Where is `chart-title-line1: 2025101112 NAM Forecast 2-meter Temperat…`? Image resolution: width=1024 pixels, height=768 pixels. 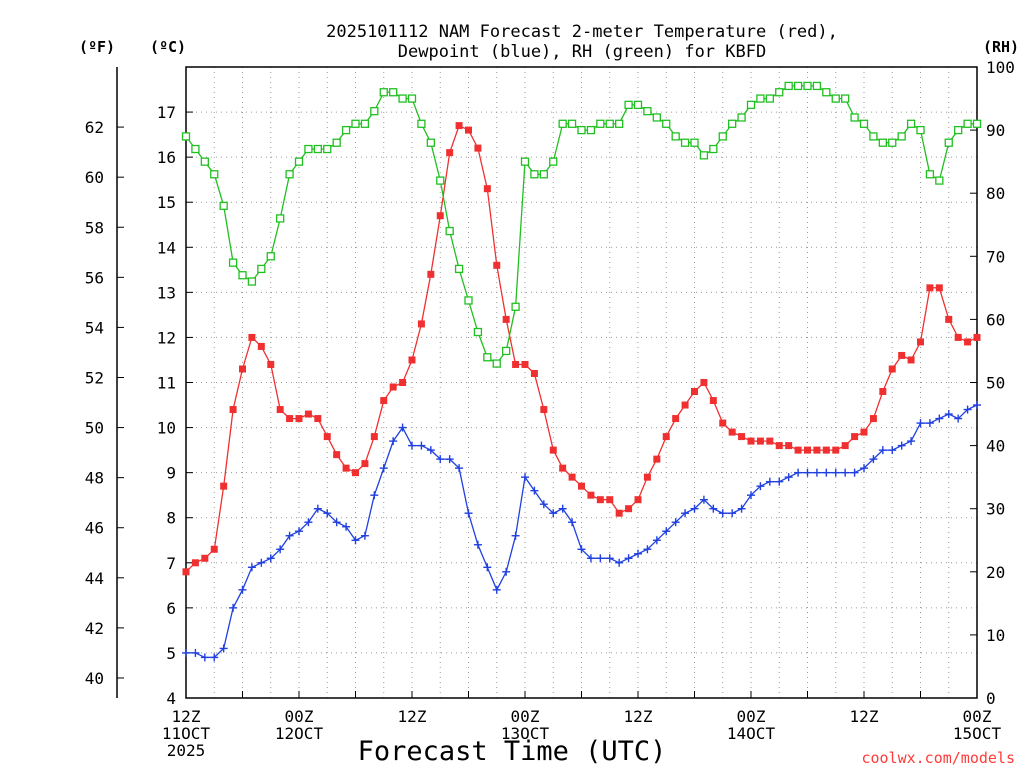
chart-title-line1: 2025101112 NAM Forecast 2-meter Temperat… is located at coordinates (582, 32).